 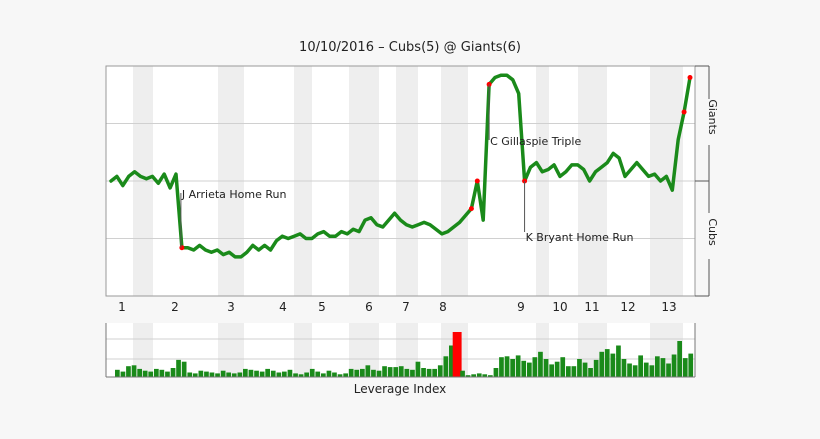 What do you see at coordinates (283, 307) in the screenshot?
I see `inning-label: 4` at bounding box center [283, 307].